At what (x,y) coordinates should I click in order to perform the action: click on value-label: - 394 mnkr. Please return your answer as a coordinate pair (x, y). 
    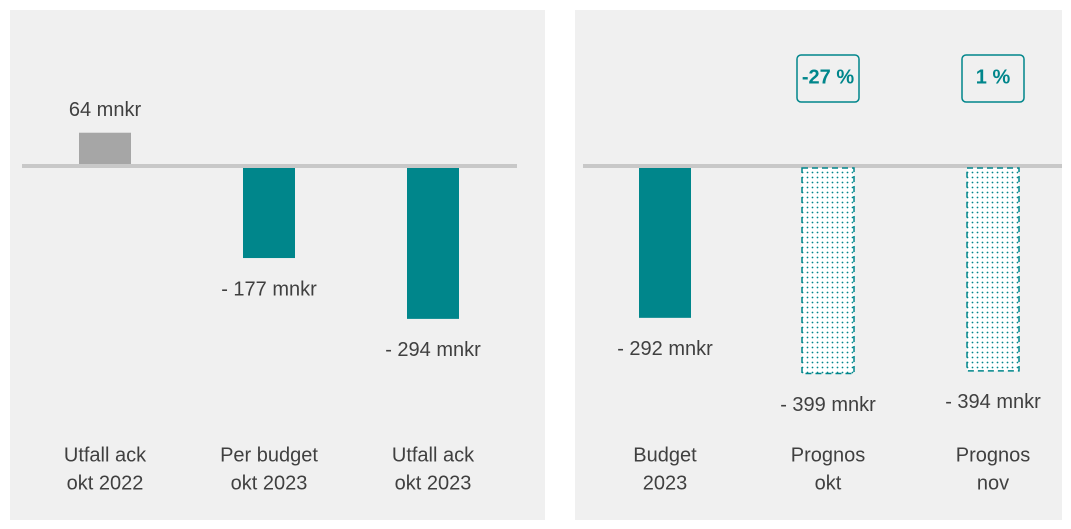
    Looking at the image, I should click on (993, 402).